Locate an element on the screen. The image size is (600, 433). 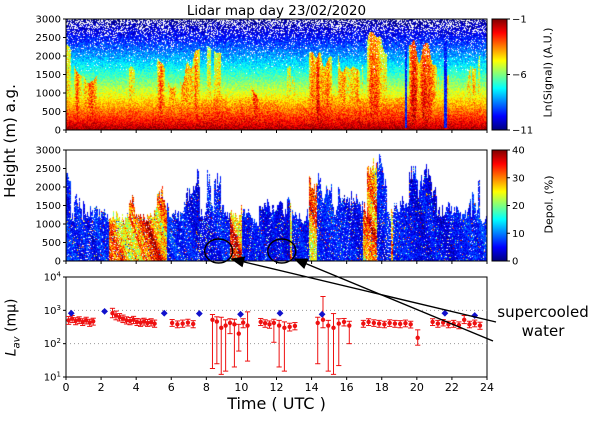
lav-axis-label: Lav (mμ) is located at coordinates (13, 327).